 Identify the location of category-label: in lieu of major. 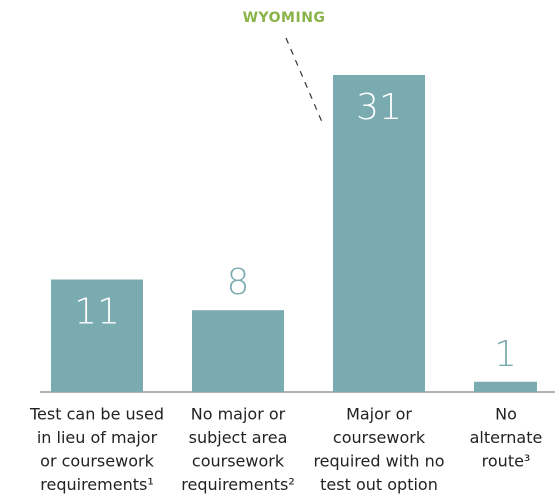
(97, 437).